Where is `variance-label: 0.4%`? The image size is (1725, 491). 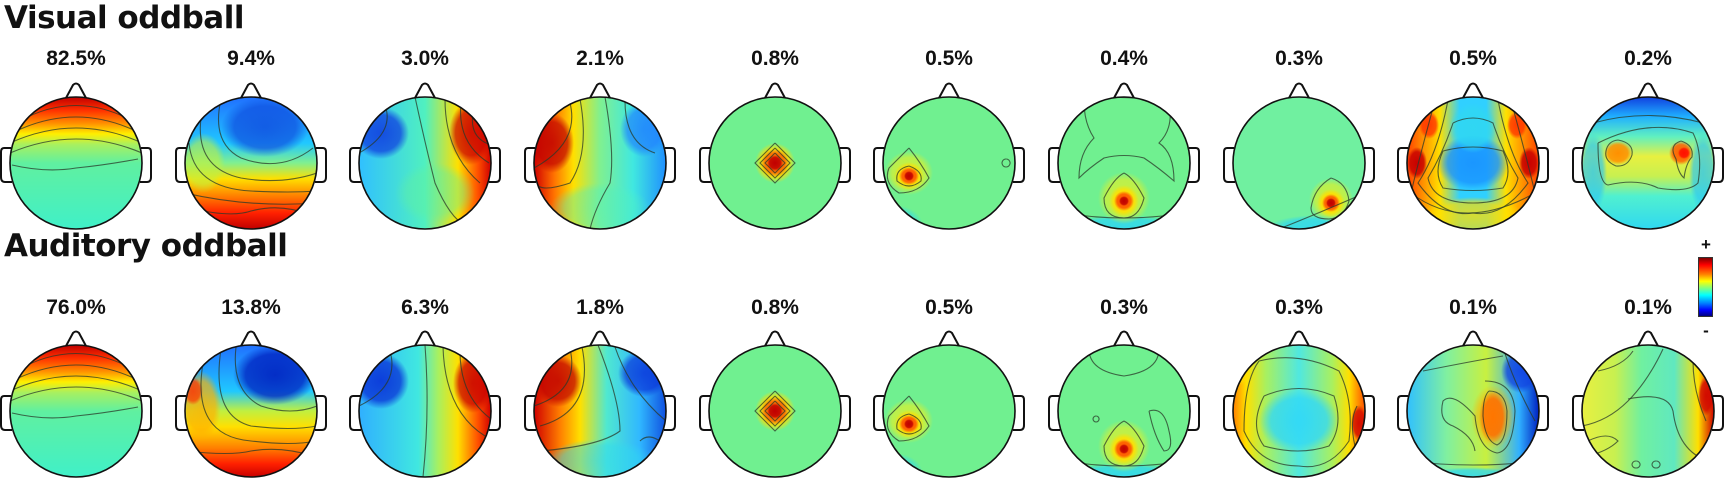 variance-label: 0.4% is located at coordinates (1124, 58).